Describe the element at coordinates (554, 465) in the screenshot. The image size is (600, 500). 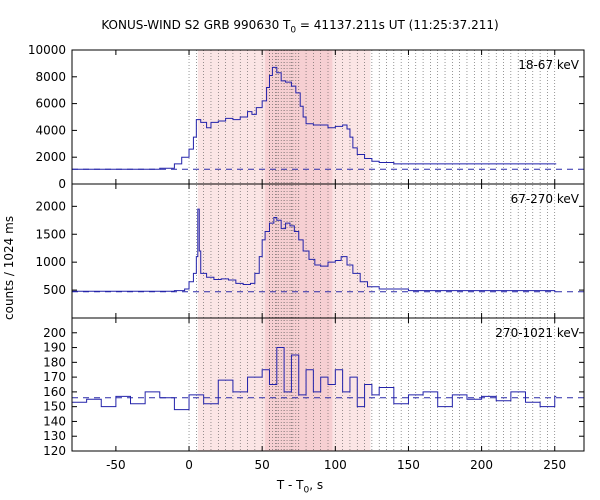
I see `x-tick-label: 250` at that location.